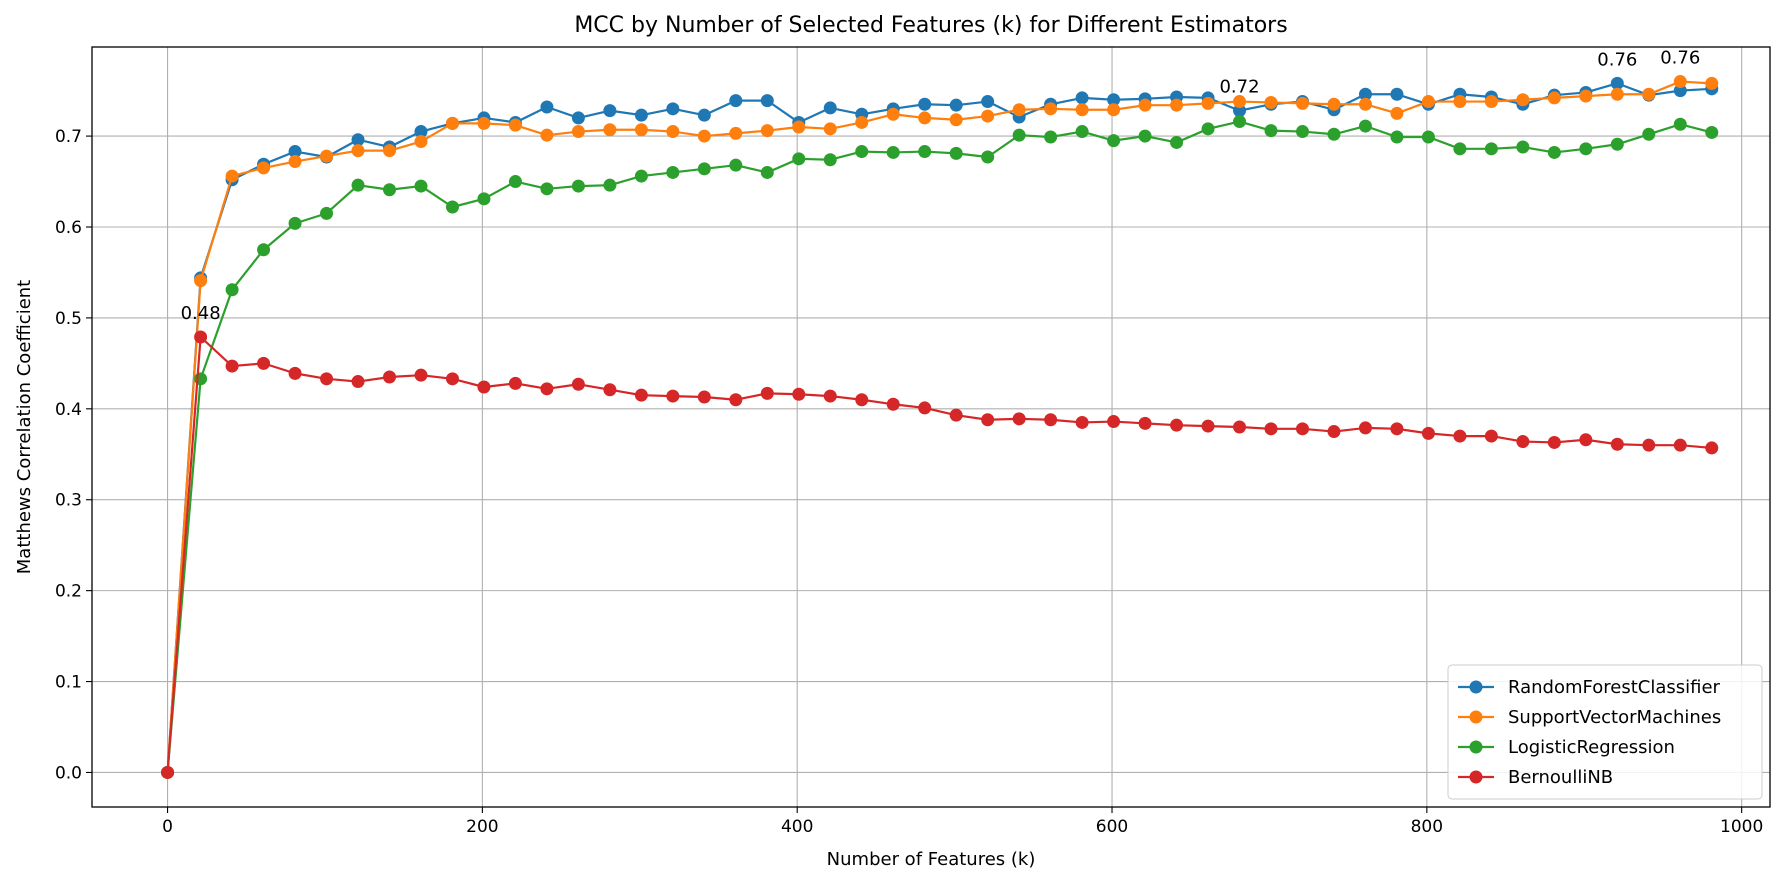  I want to click on legend-item: LogisticRegression, so click(1566, 747).